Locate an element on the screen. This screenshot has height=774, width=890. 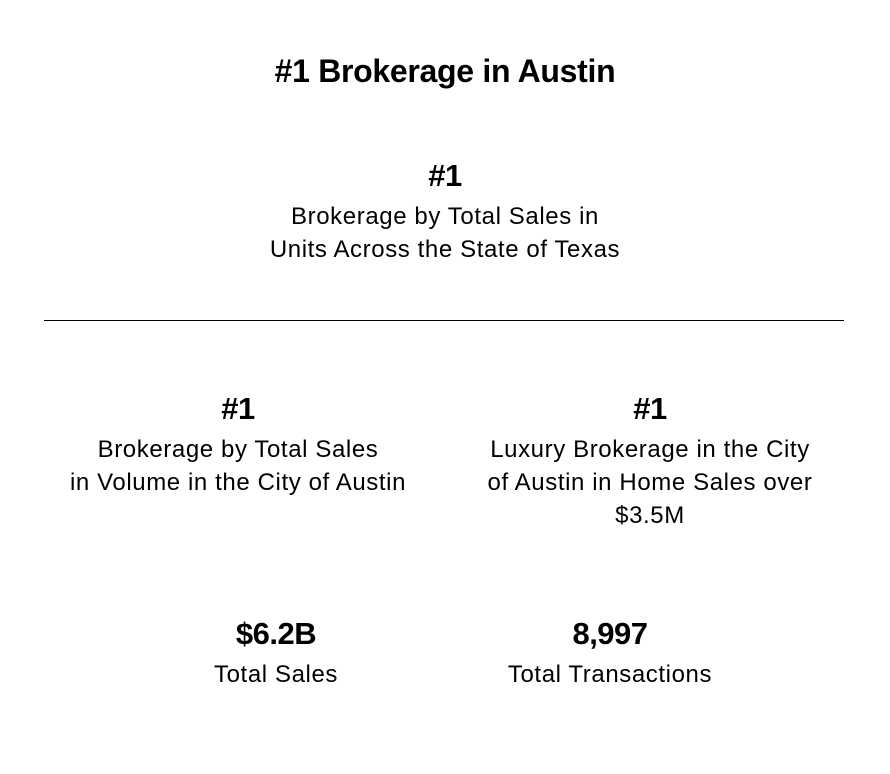
section-divider is located at coordinates (444, 320).